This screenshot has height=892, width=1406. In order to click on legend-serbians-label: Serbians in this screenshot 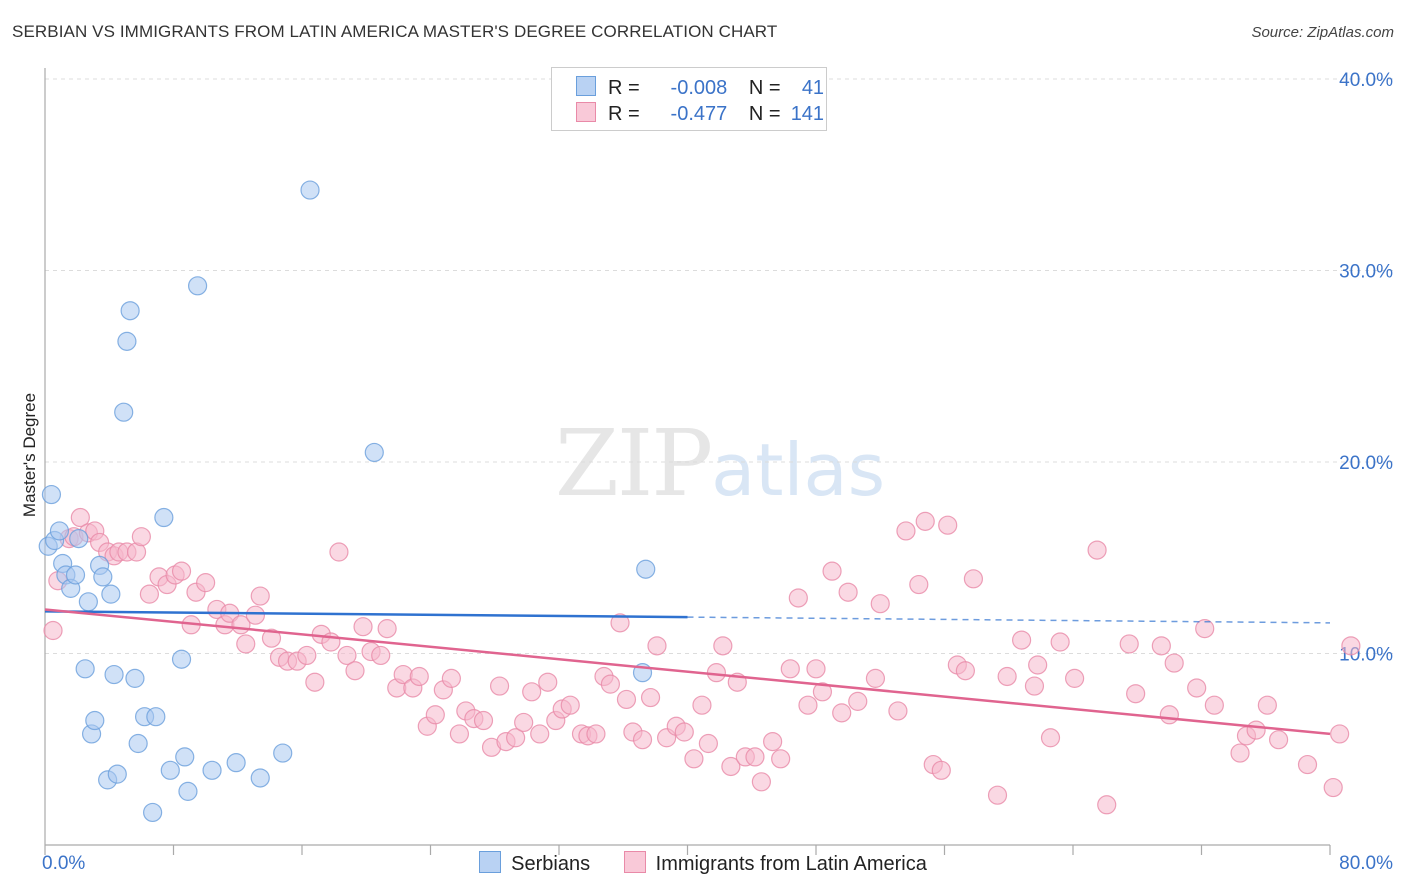, I will do `click(551, 864)`.